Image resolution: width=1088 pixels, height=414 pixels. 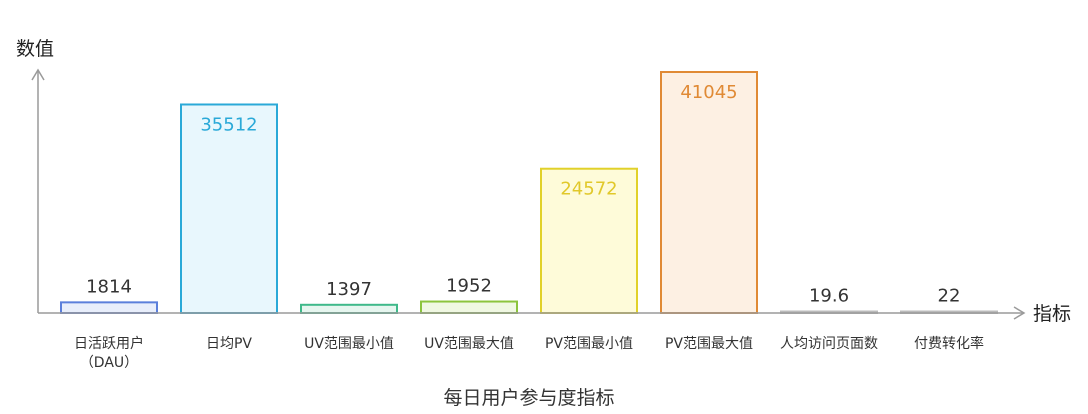 What do you see at coordinates (109, 363) in the screenshot?
I see `category-label: （DAU）` at bounding box center [109, 363].